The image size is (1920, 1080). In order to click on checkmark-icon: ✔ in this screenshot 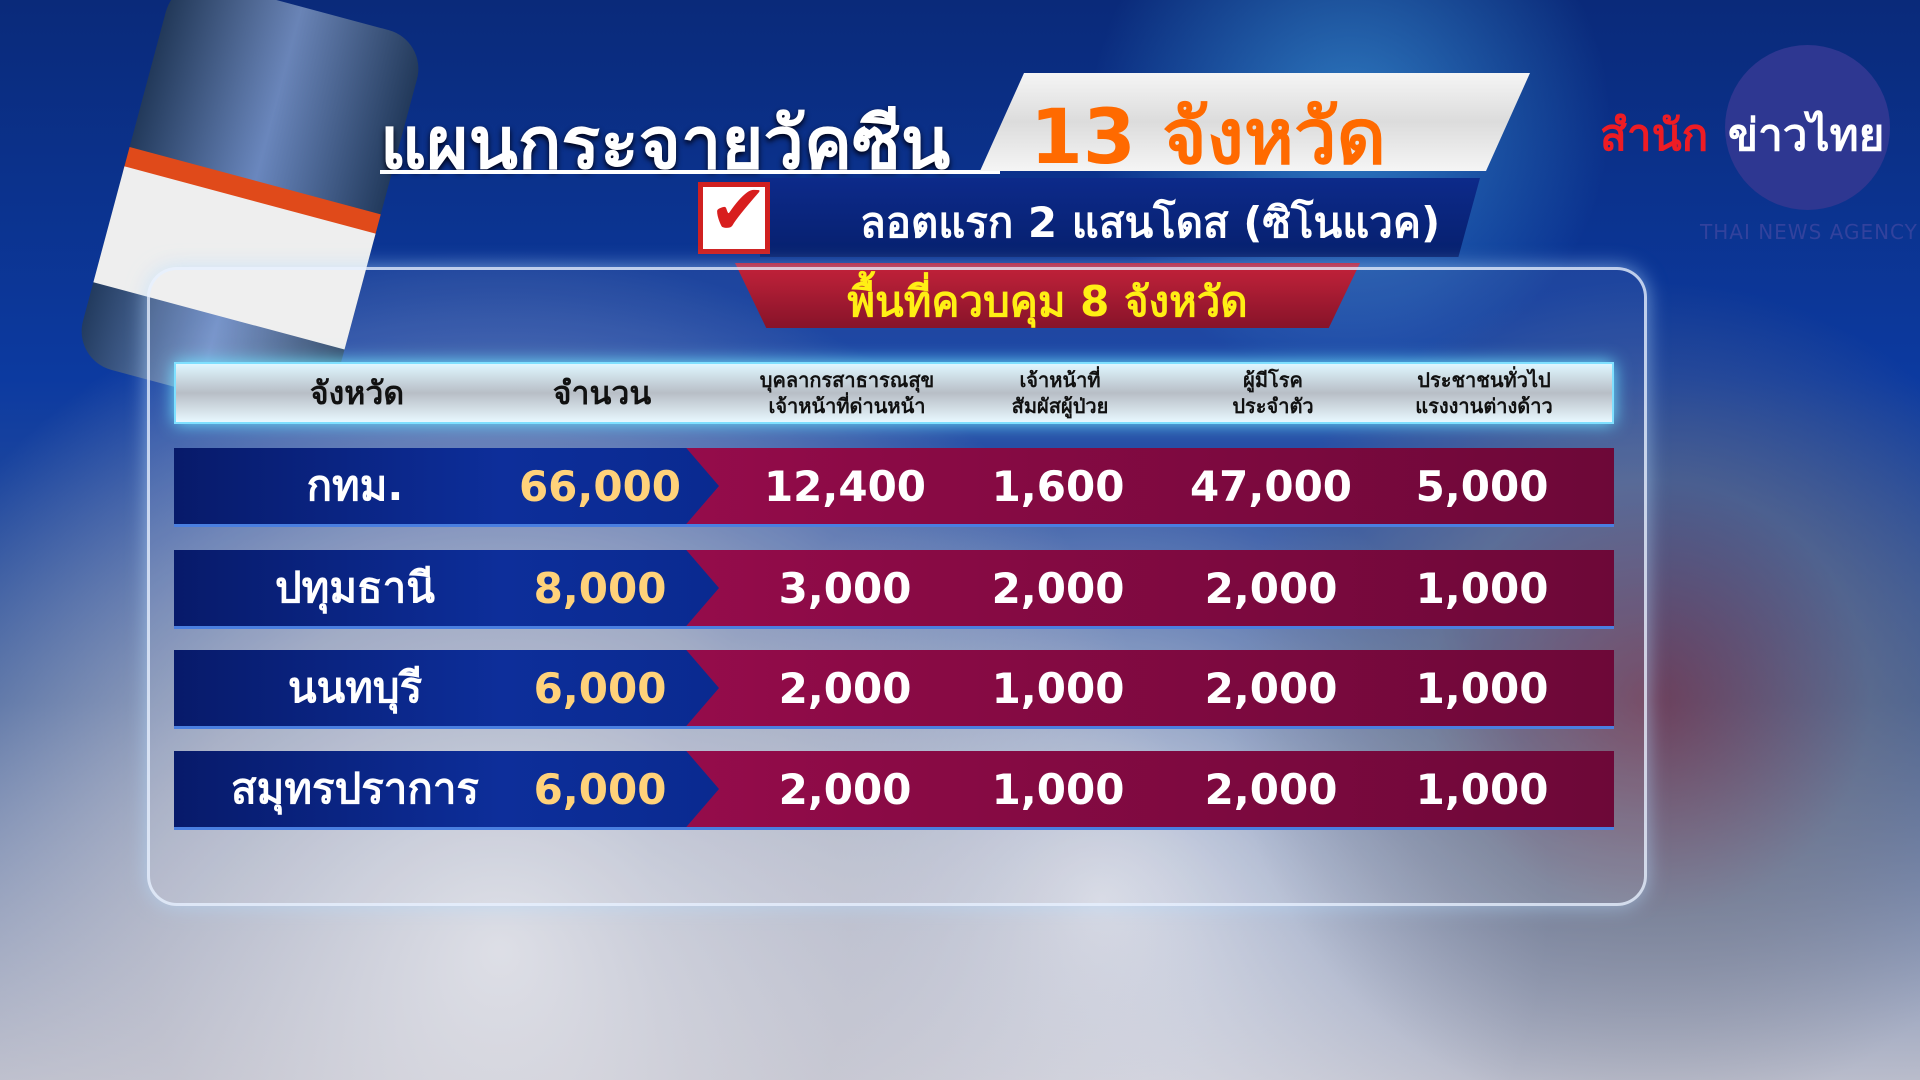, I will do `click(734, 211)`.